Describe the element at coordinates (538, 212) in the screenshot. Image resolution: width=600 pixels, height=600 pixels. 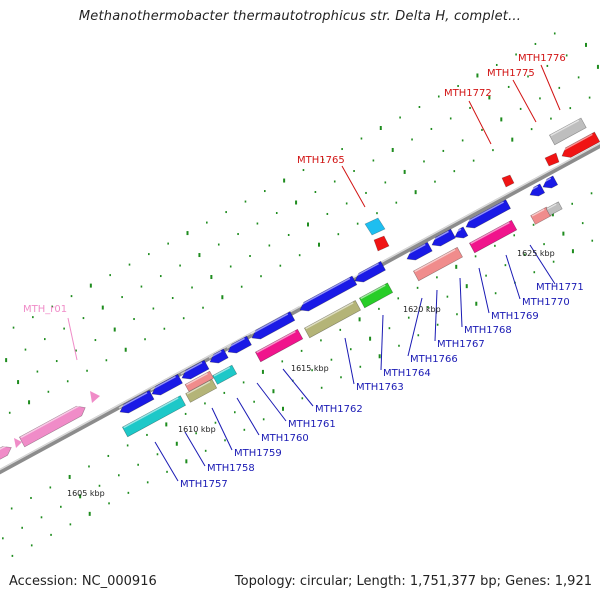
I see `gene-mth1770-shine` at that location.